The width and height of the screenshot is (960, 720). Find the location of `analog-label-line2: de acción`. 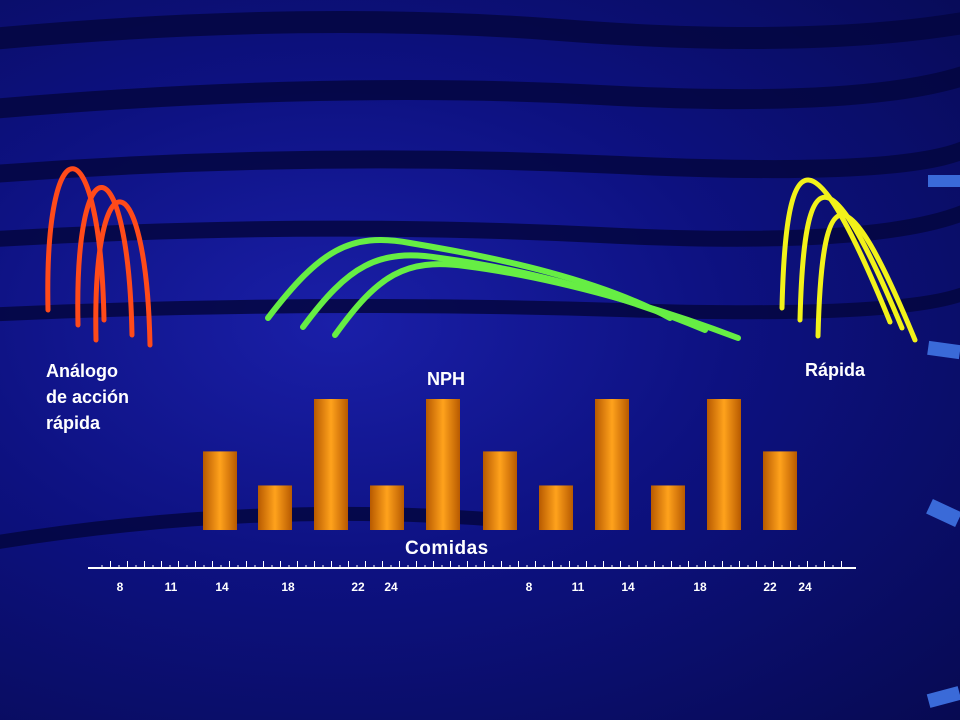

analog-label-line2: de acción is located at coordinates (88, 397).